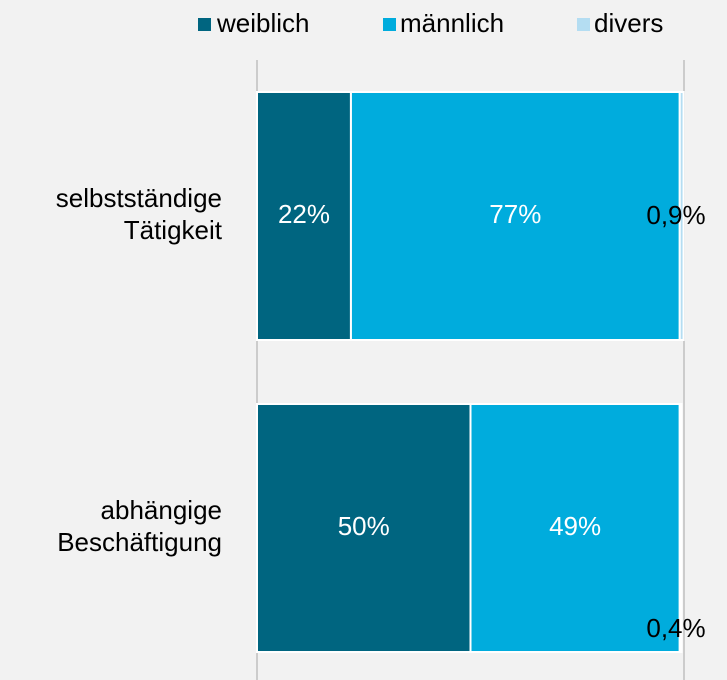 This screenshot has height=680, width=727. I want to click on value-label: 77%, so click(515, 214).